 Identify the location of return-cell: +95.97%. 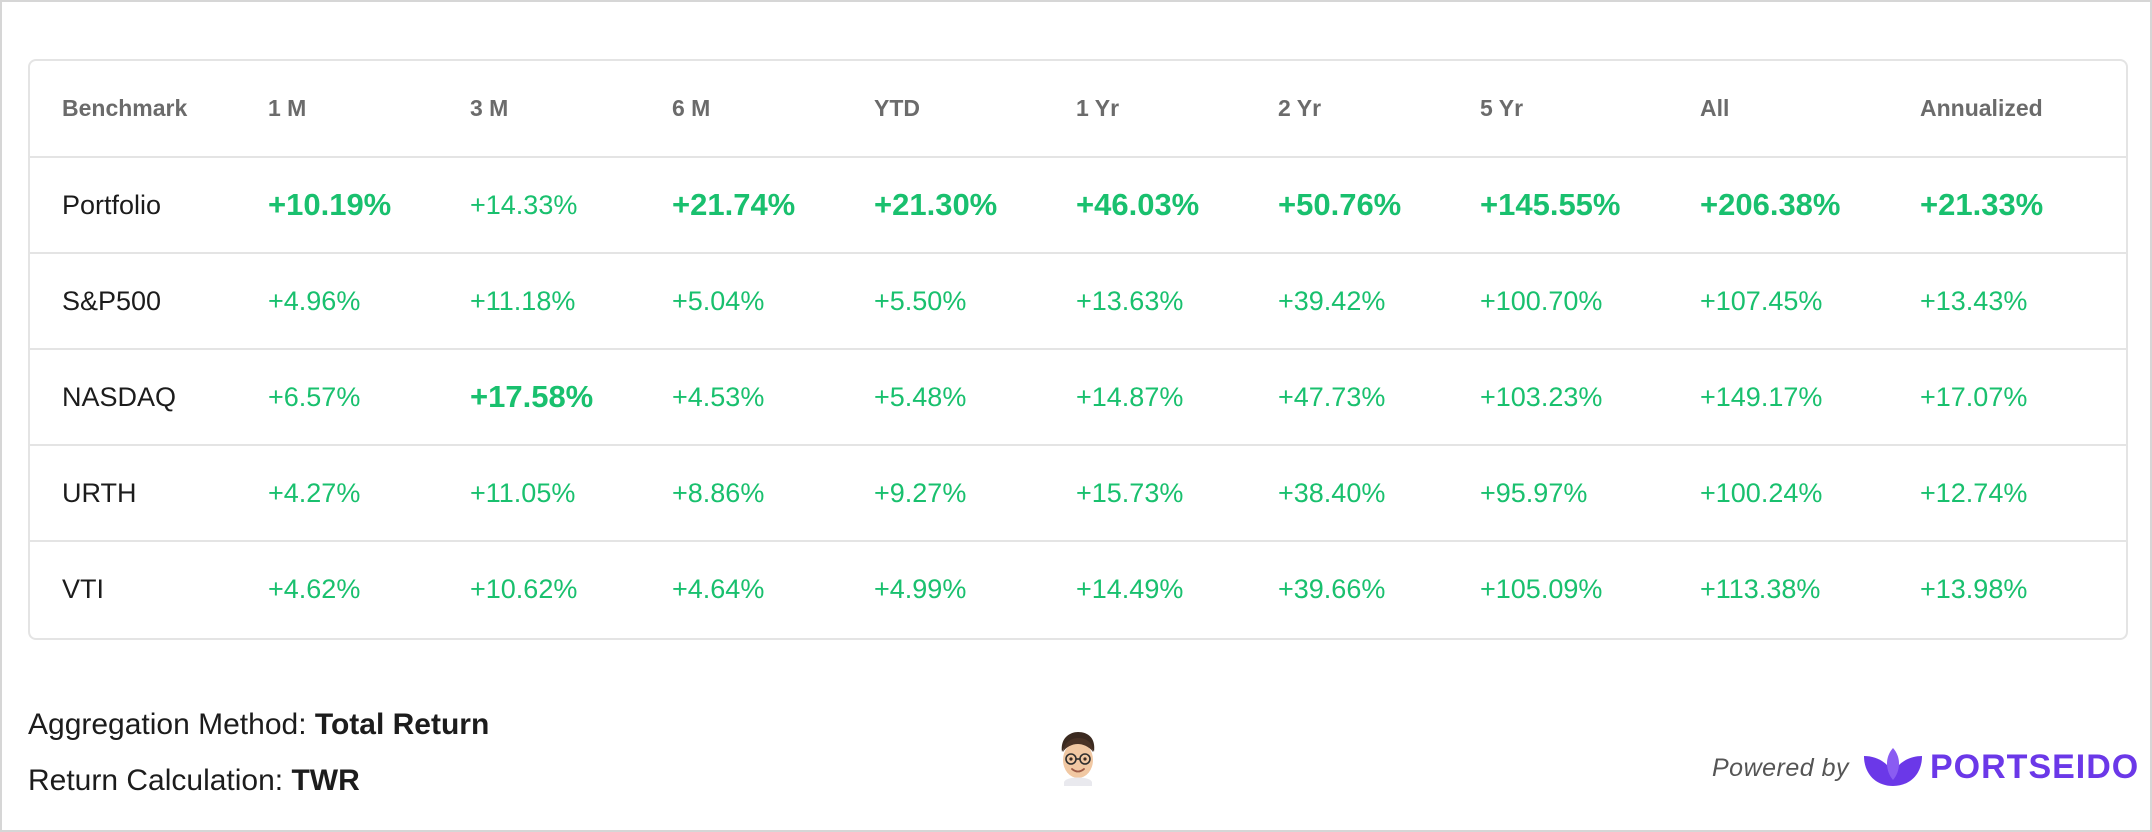
(1534, 492).